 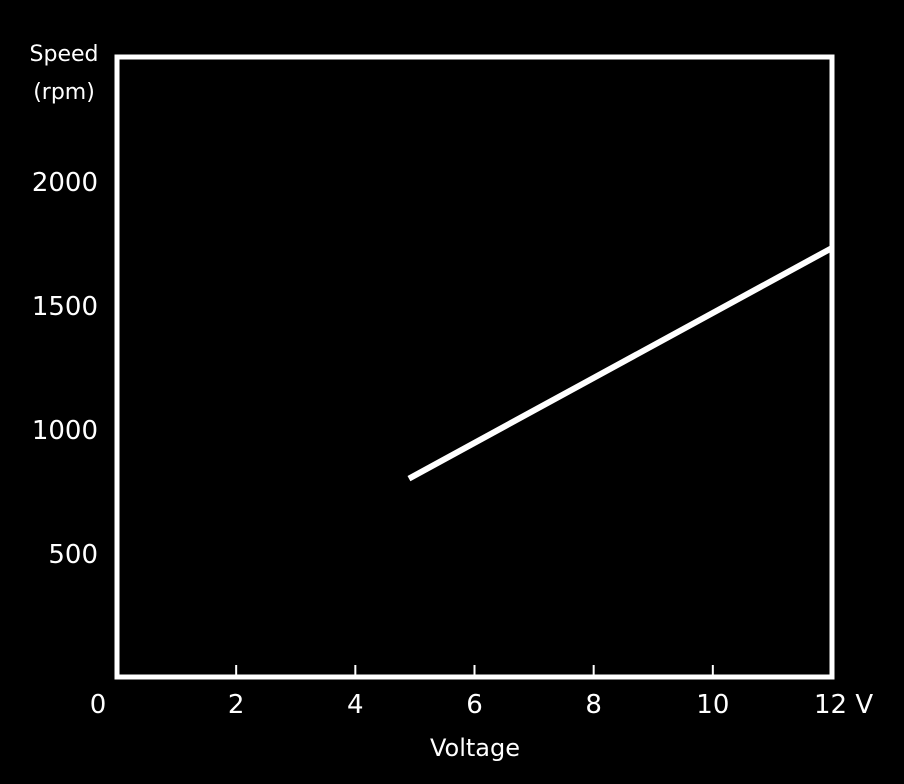 I want to click on series-layer, so click(x=620, y=363).